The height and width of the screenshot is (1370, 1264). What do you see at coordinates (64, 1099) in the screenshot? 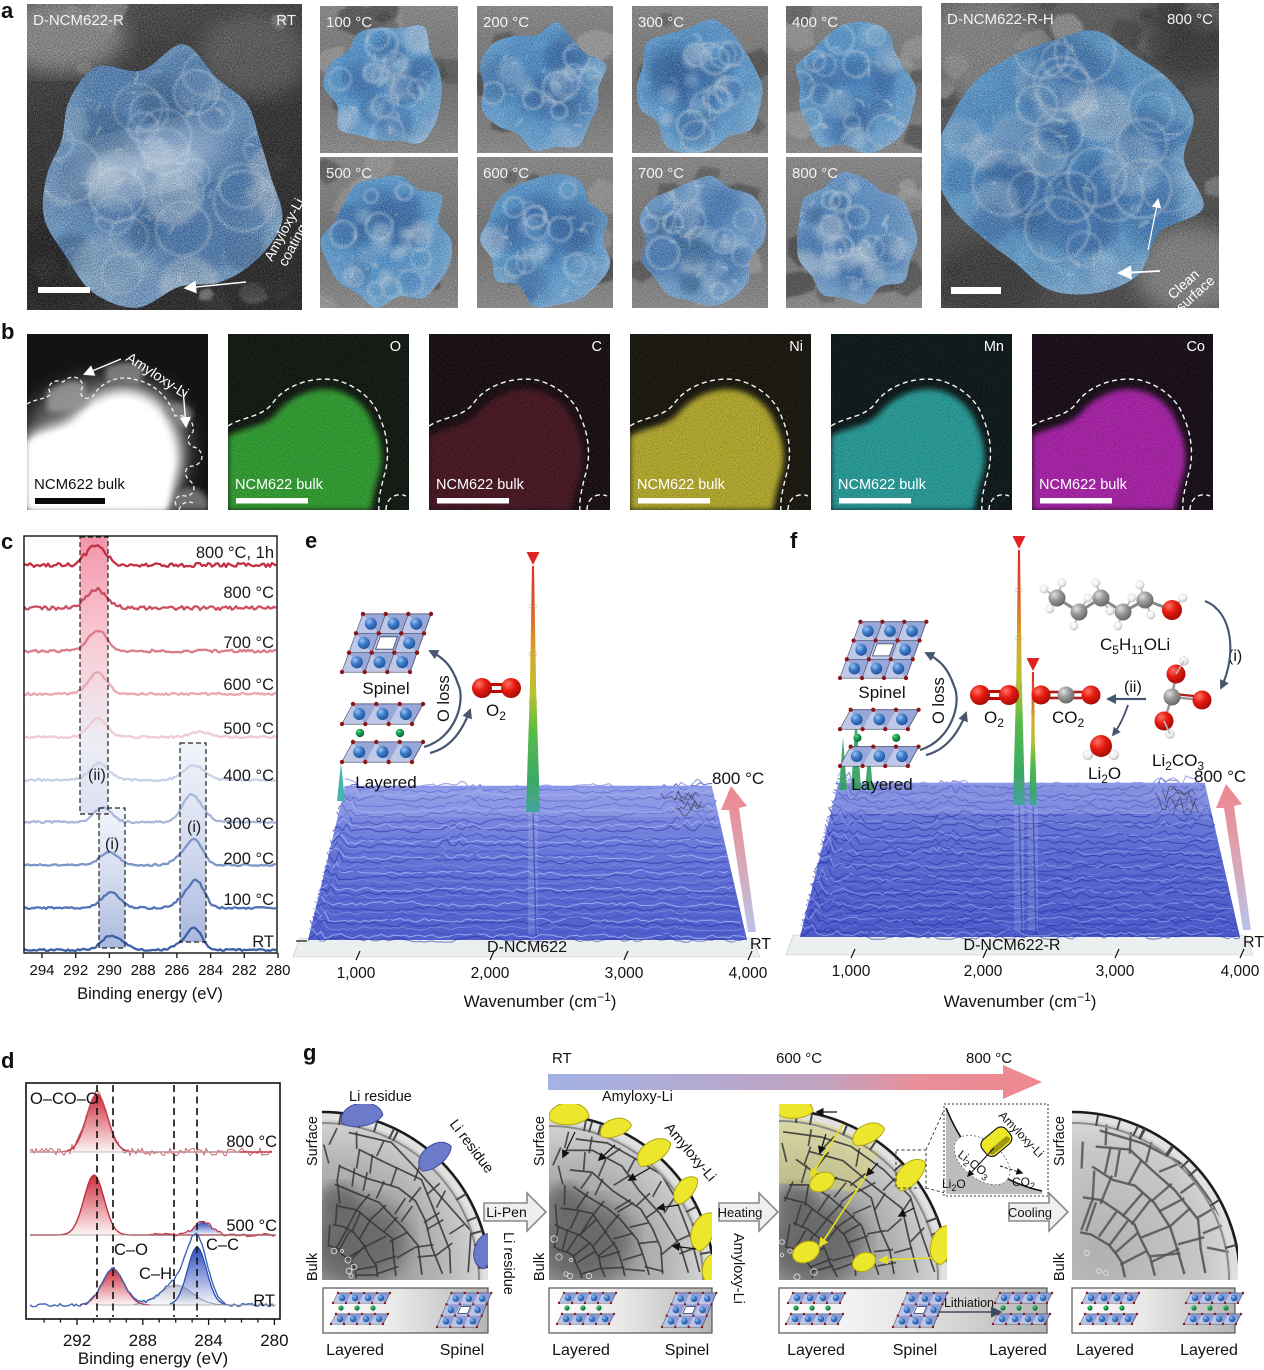
I see `svg-text: O–CO–O` at bounding box center [64, 1099].